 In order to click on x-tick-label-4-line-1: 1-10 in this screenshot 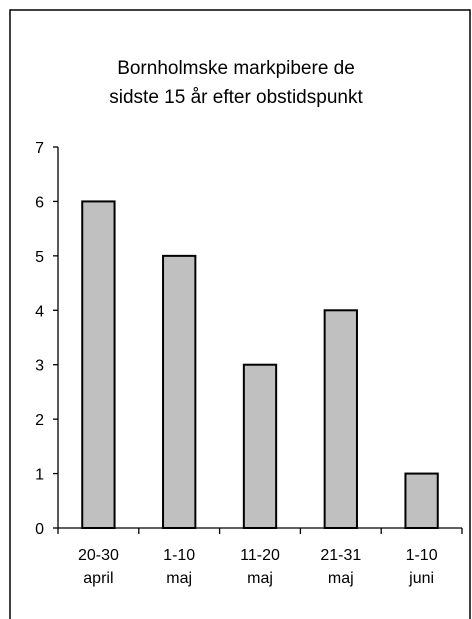, I will do `click(422, 555)`.